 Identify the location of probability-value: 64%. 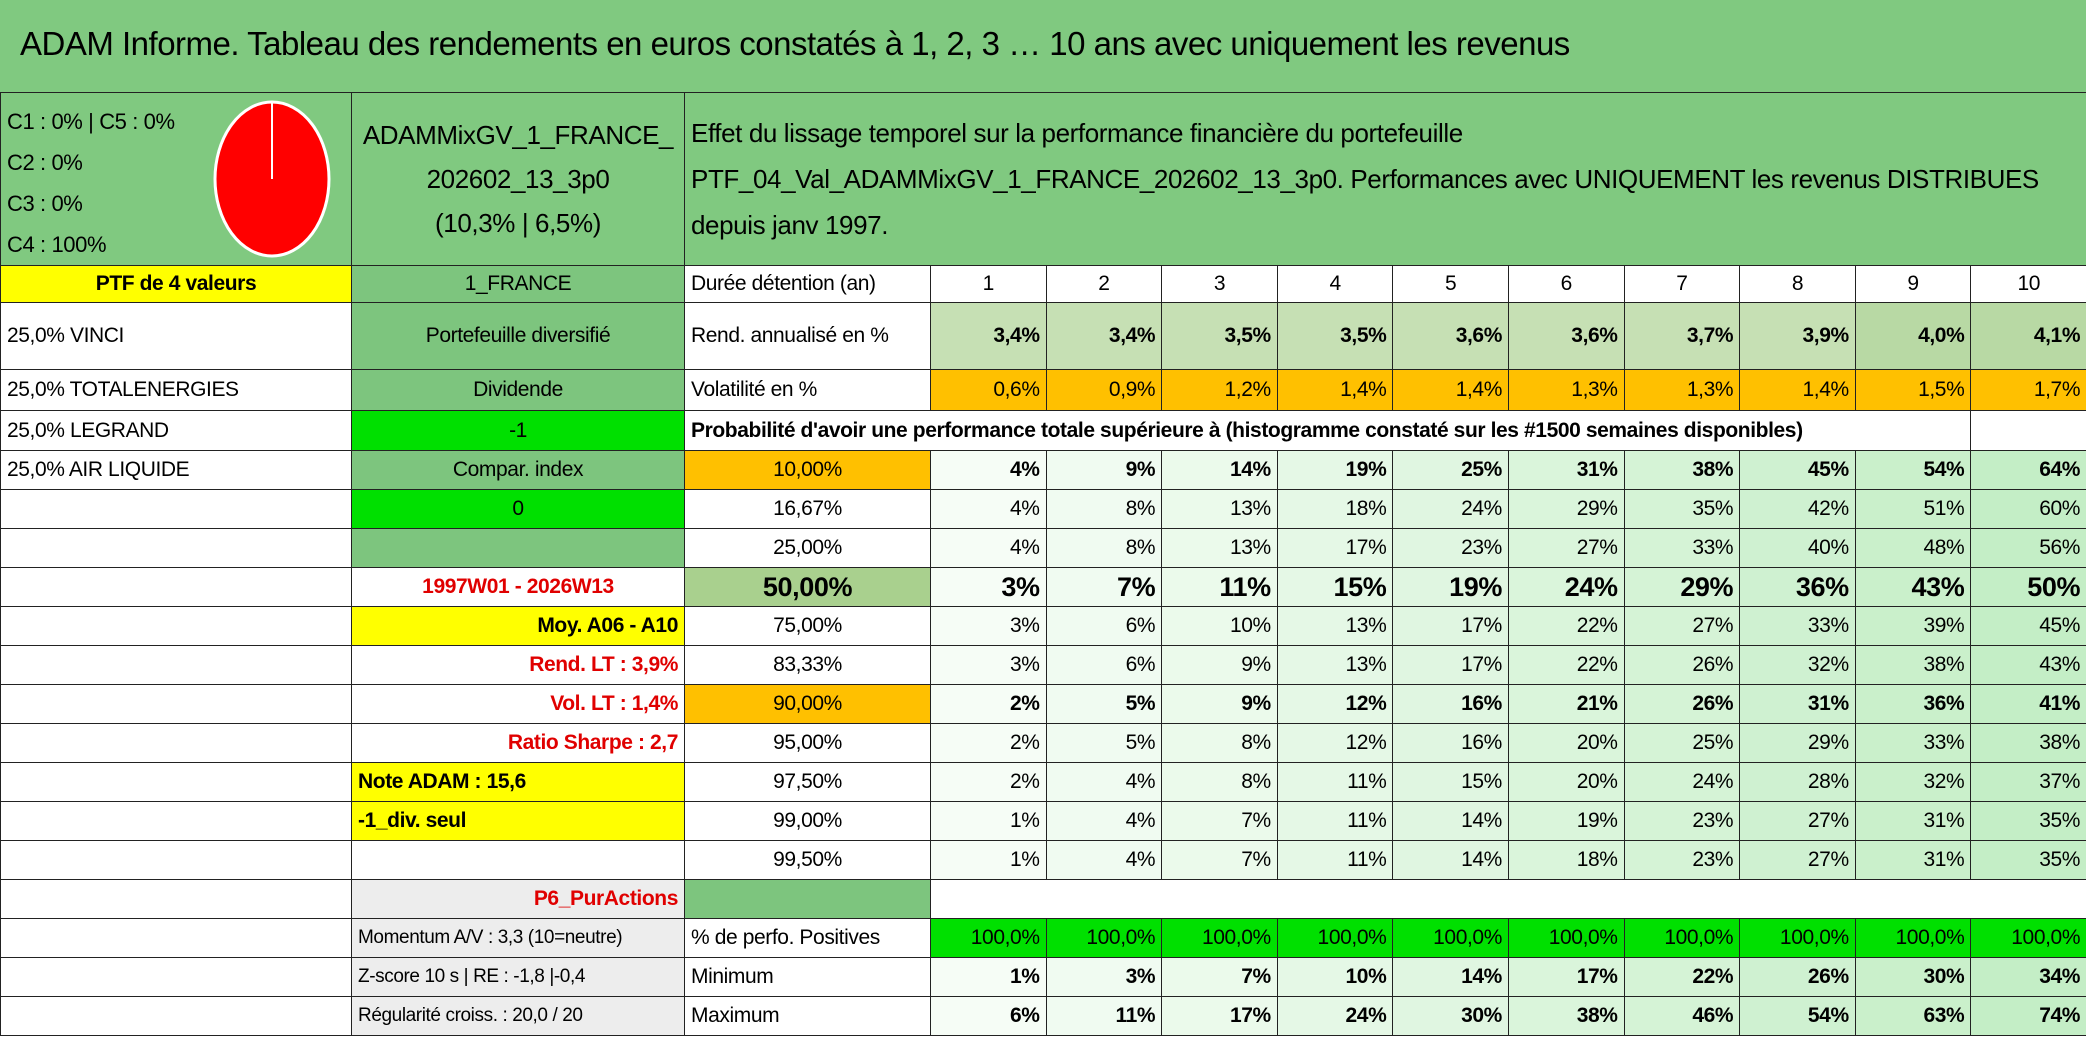
(2028, 470).